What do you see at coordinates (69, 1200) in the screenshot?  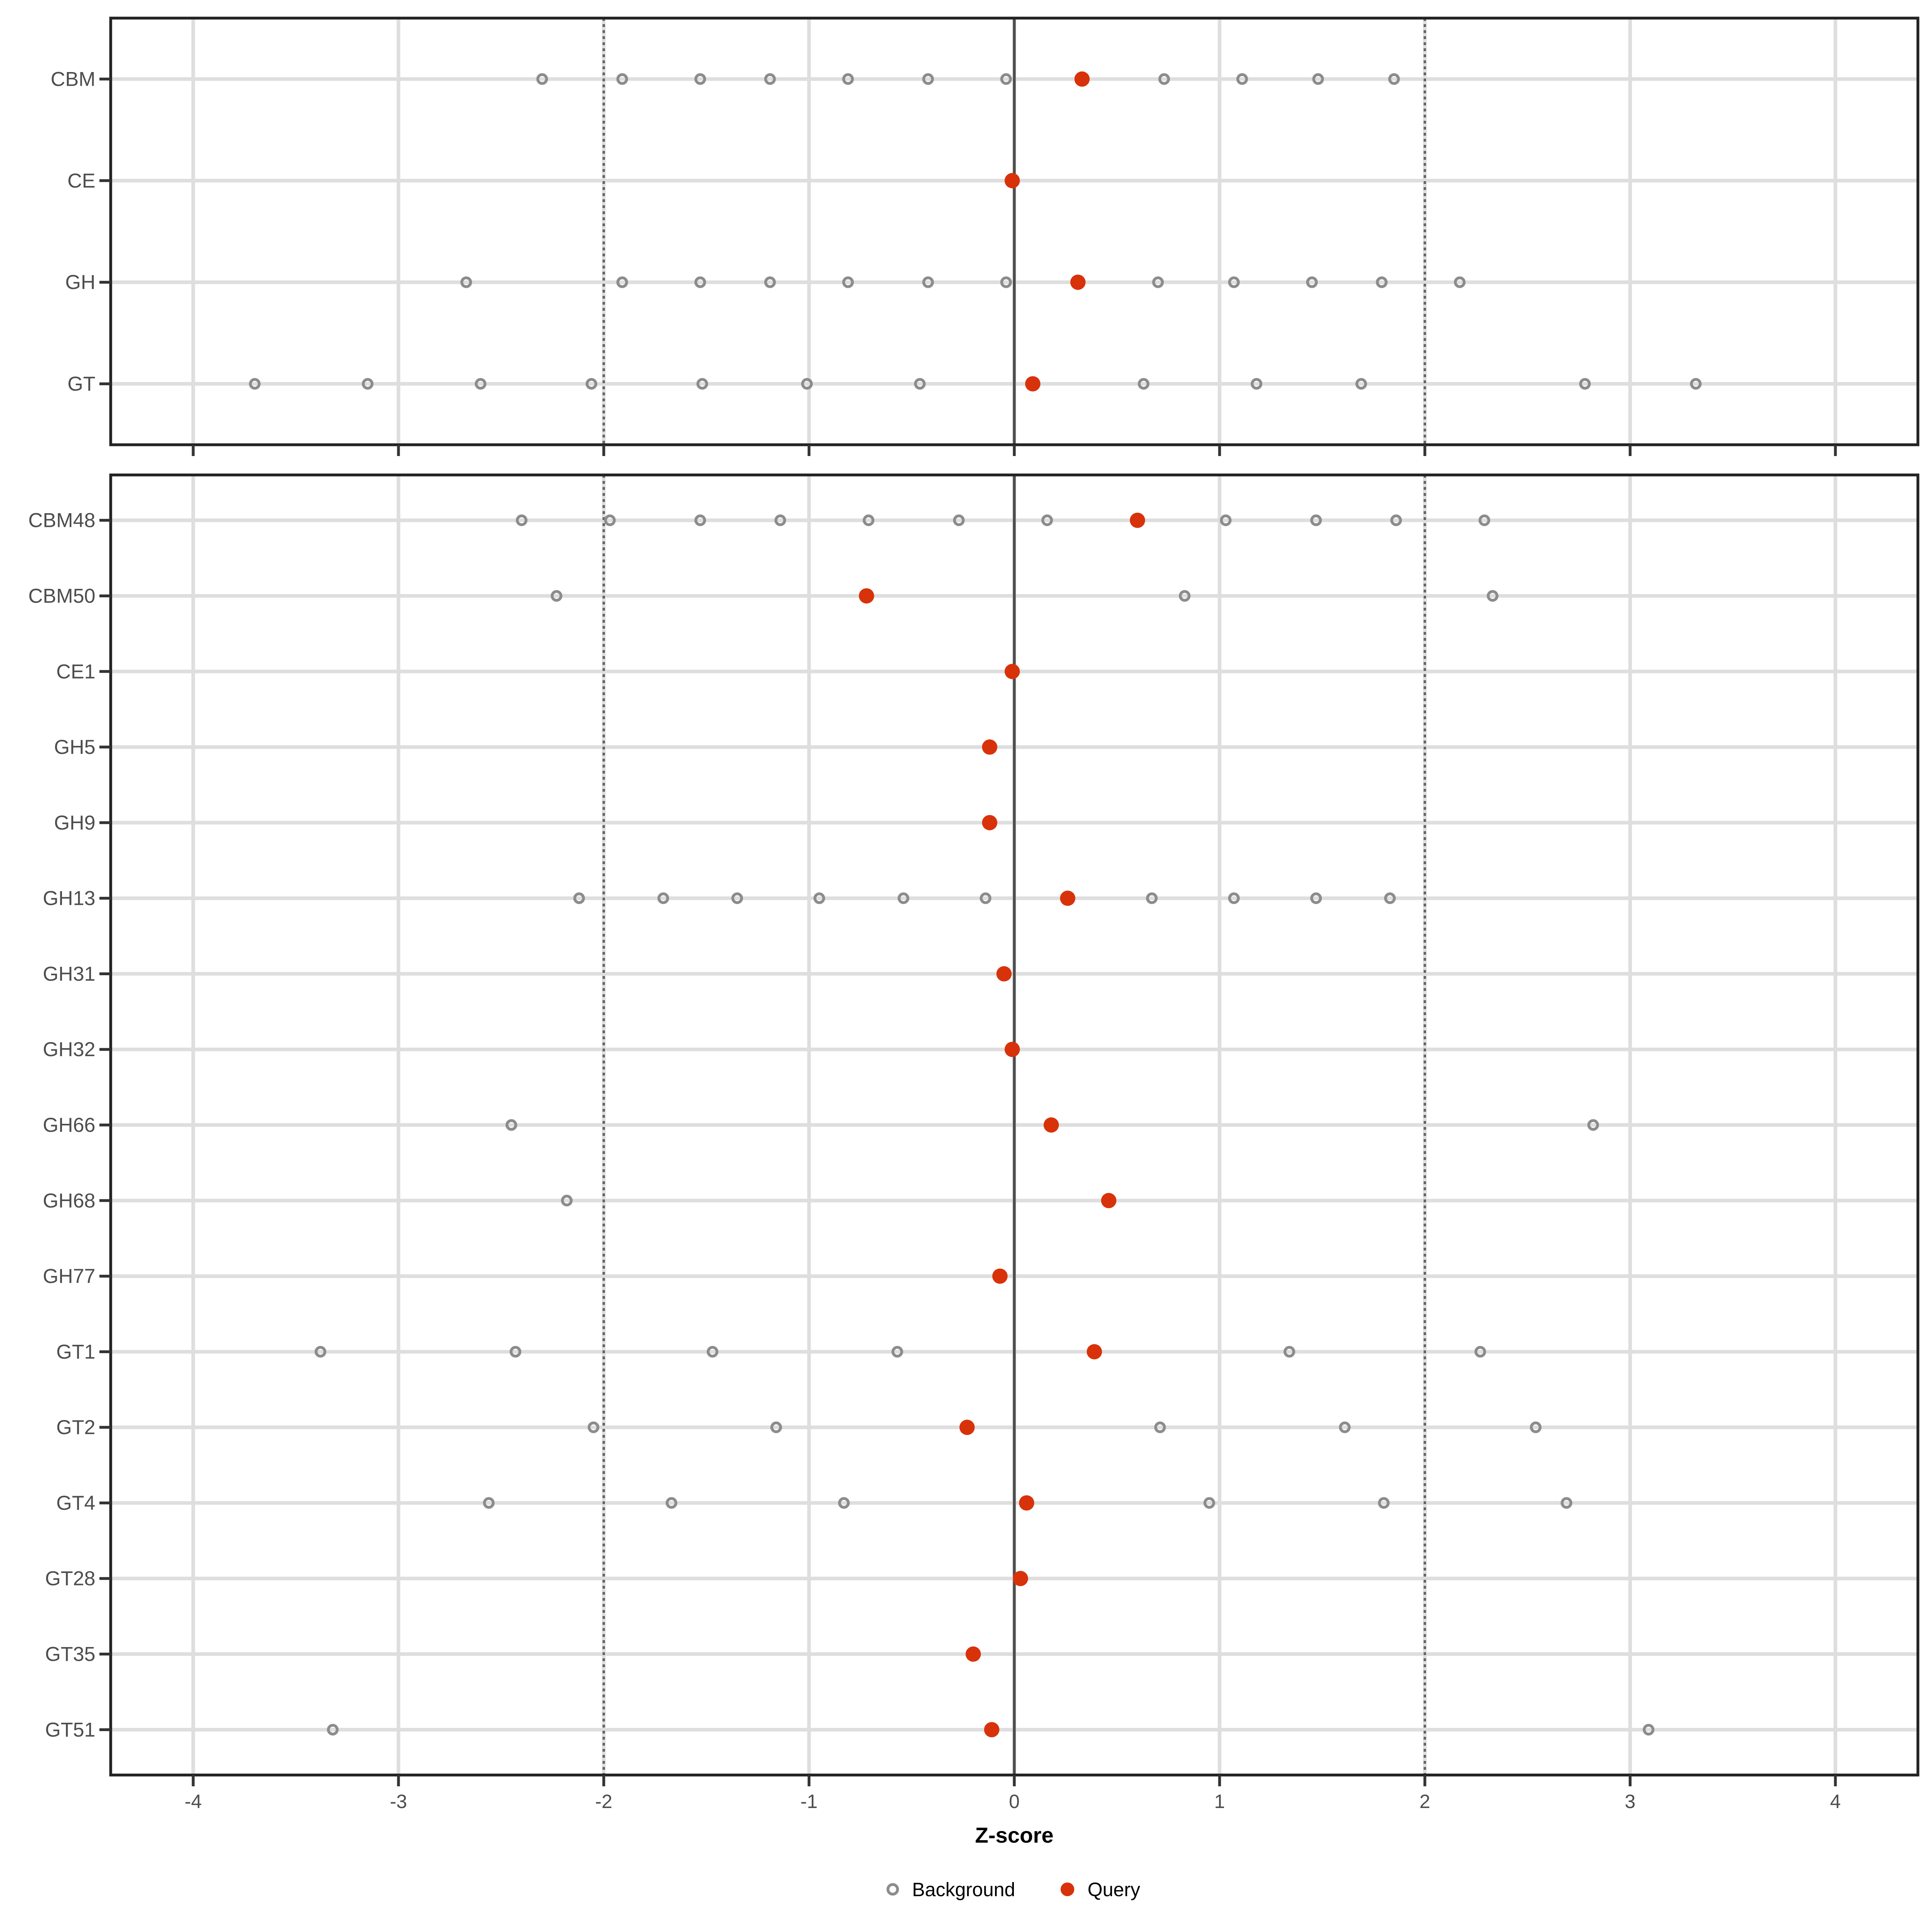 I see `row-label: GH68` at bounding box center [69, 1200].